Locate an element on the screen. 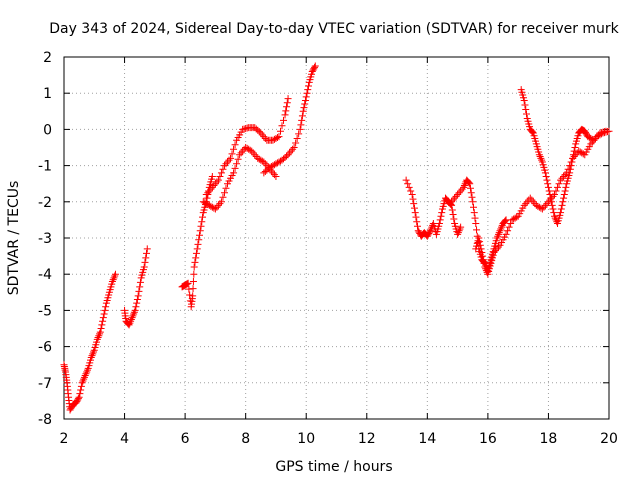 This screenshot has height=480, width=640. series-seg-h is located at coordinates (479, 225).